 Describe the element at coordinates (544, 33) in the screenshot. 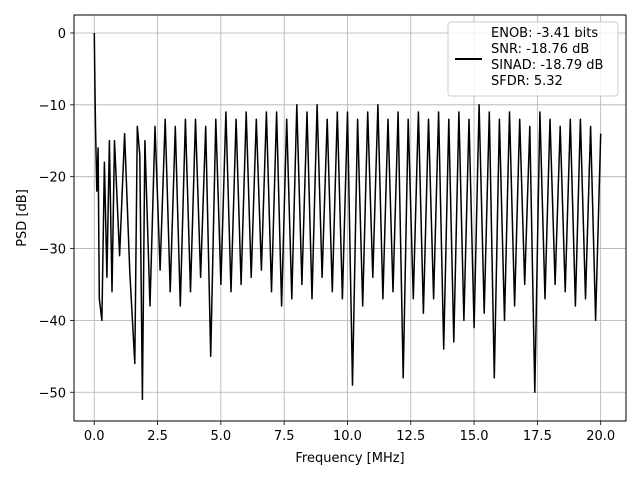

I see `legend-enob: ENOB: -3.41 bits` at that location.